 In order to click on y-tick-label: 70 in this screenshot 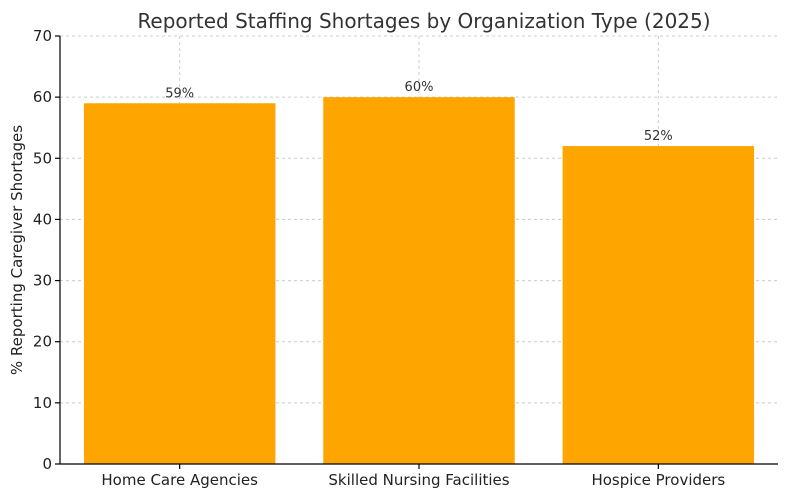, I will do `click(42, 36)`.